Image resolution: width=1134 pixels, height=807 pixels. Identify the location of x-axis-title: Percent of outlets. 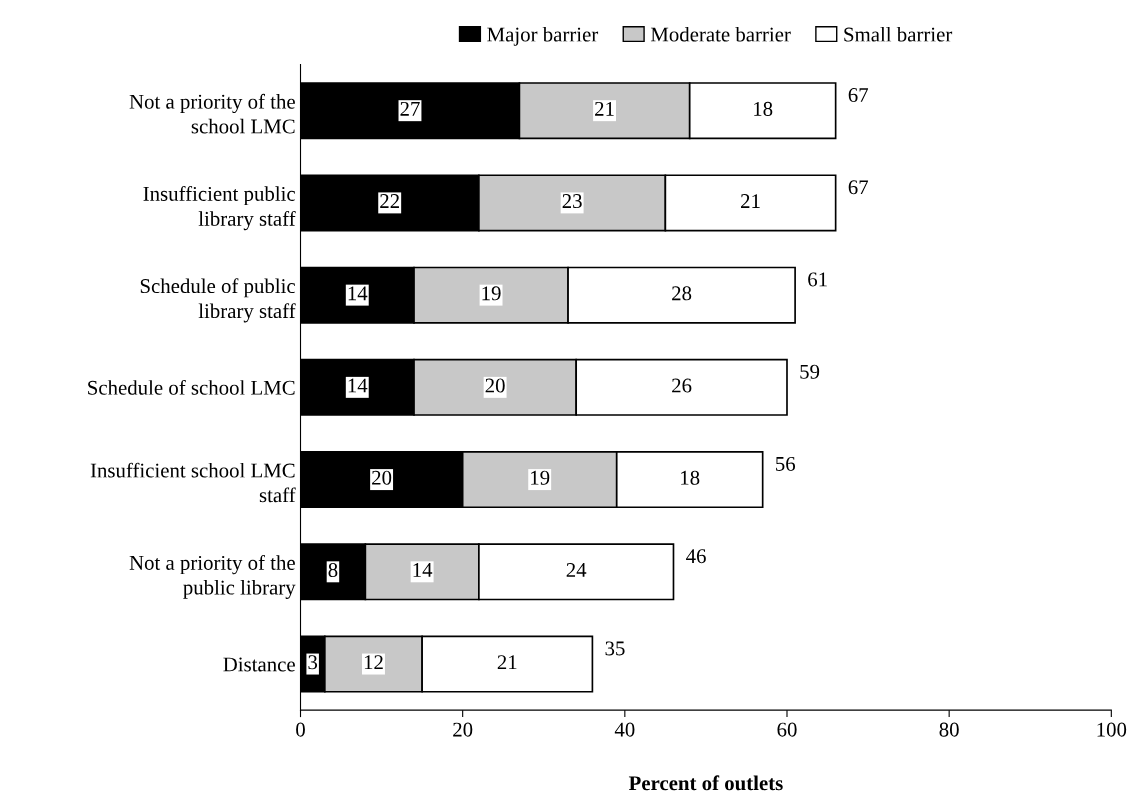
(705, 783).